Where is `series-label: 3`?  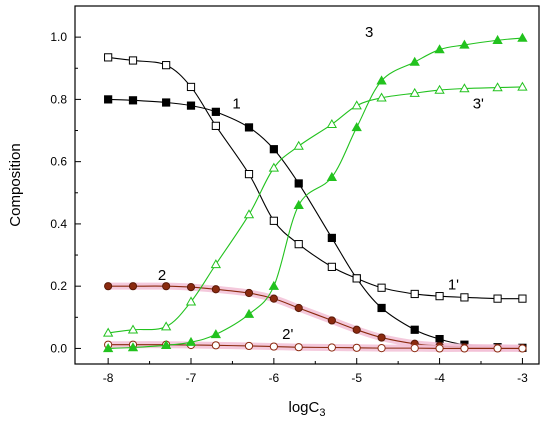
series-label: 3 is located at coordinates (369, 32).